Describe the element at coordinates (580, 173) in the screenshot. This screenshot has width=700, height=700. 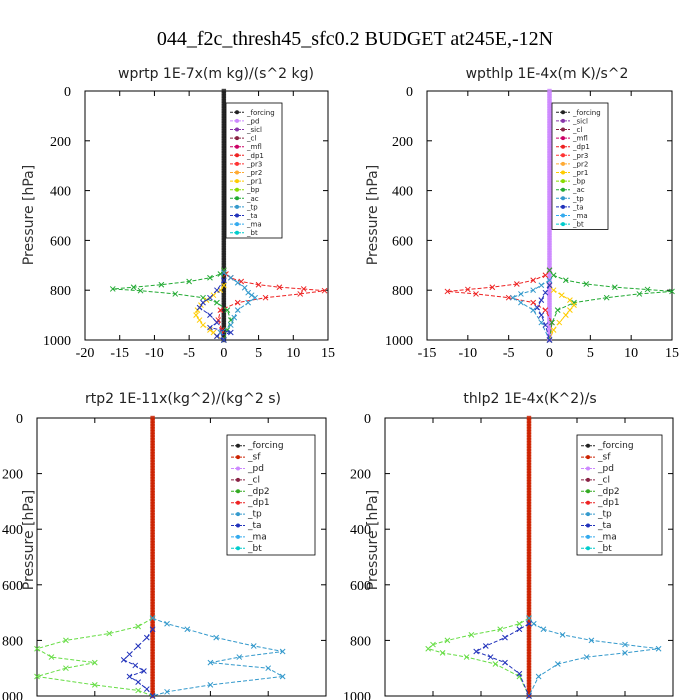
I see `legend-label: _pr1` at that location.